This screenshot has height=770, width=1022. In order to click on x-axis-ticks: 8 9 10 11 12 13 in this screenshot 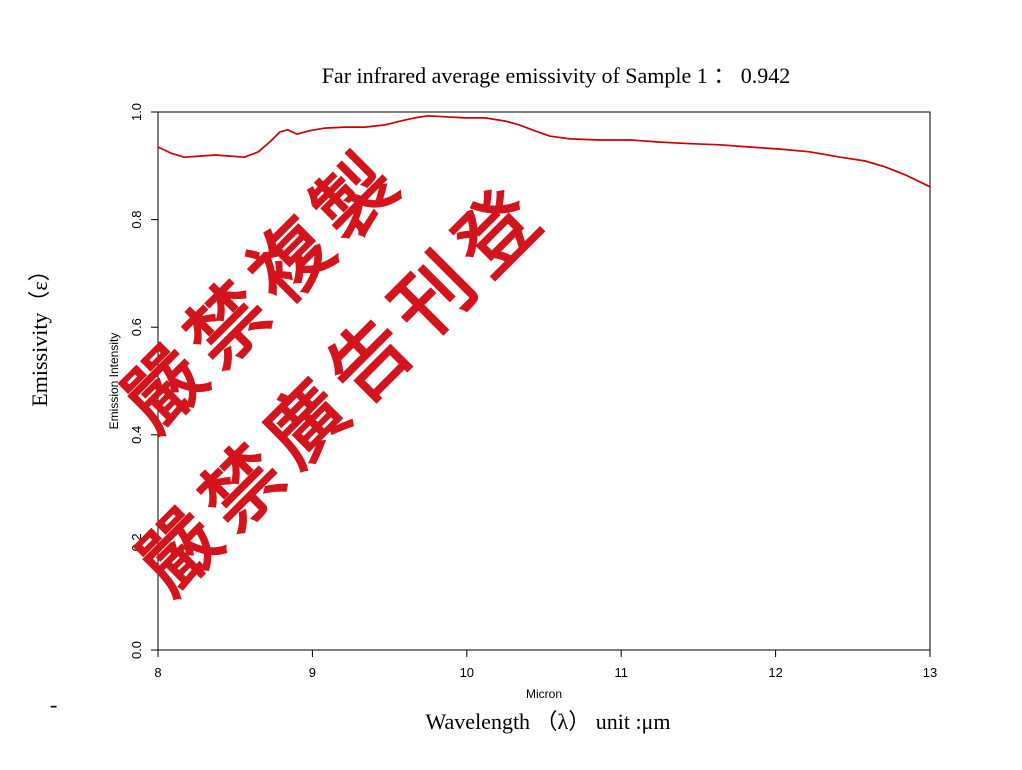, I will do `click(545, 665)`.